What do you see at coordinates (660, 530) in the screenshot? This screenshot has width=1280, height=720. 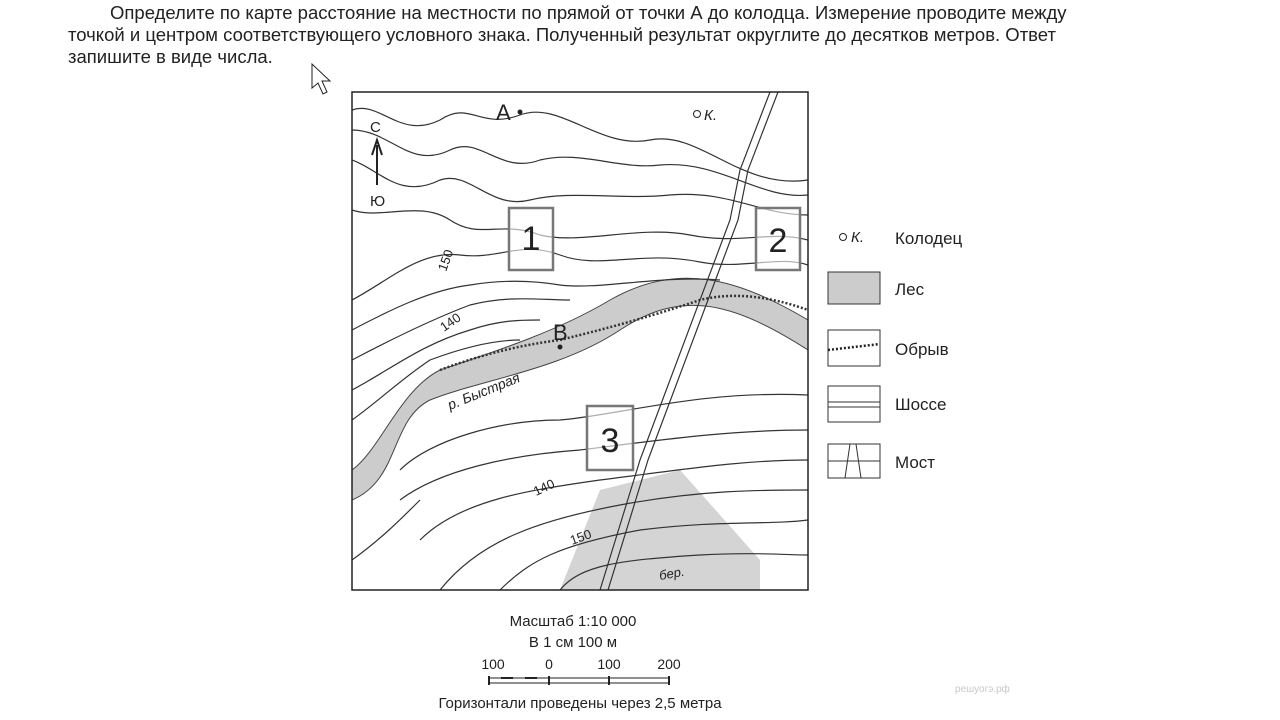 I see `forest` at bounding box center [660, 530].